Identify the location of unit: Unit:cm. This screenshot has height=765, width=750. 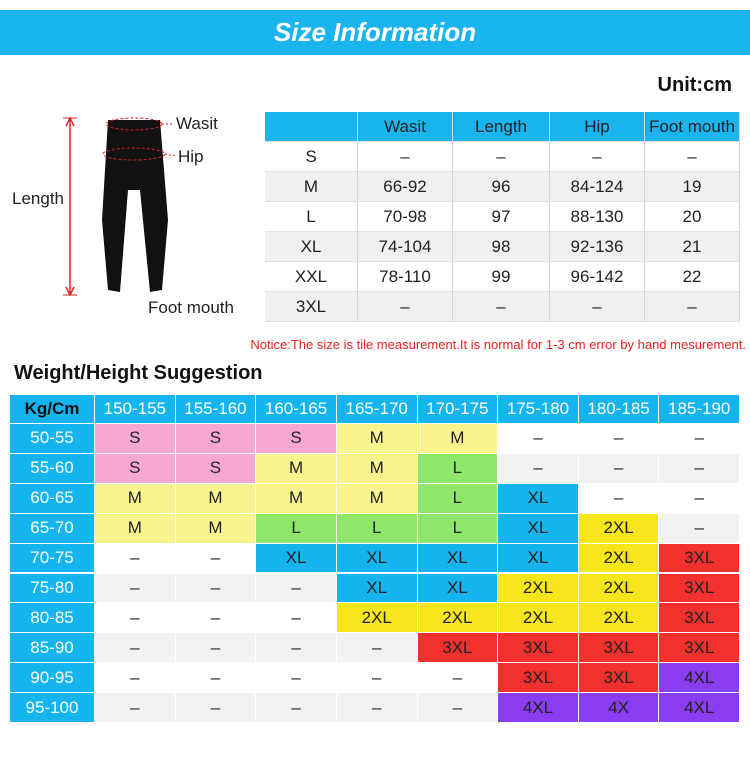
(694, 85).